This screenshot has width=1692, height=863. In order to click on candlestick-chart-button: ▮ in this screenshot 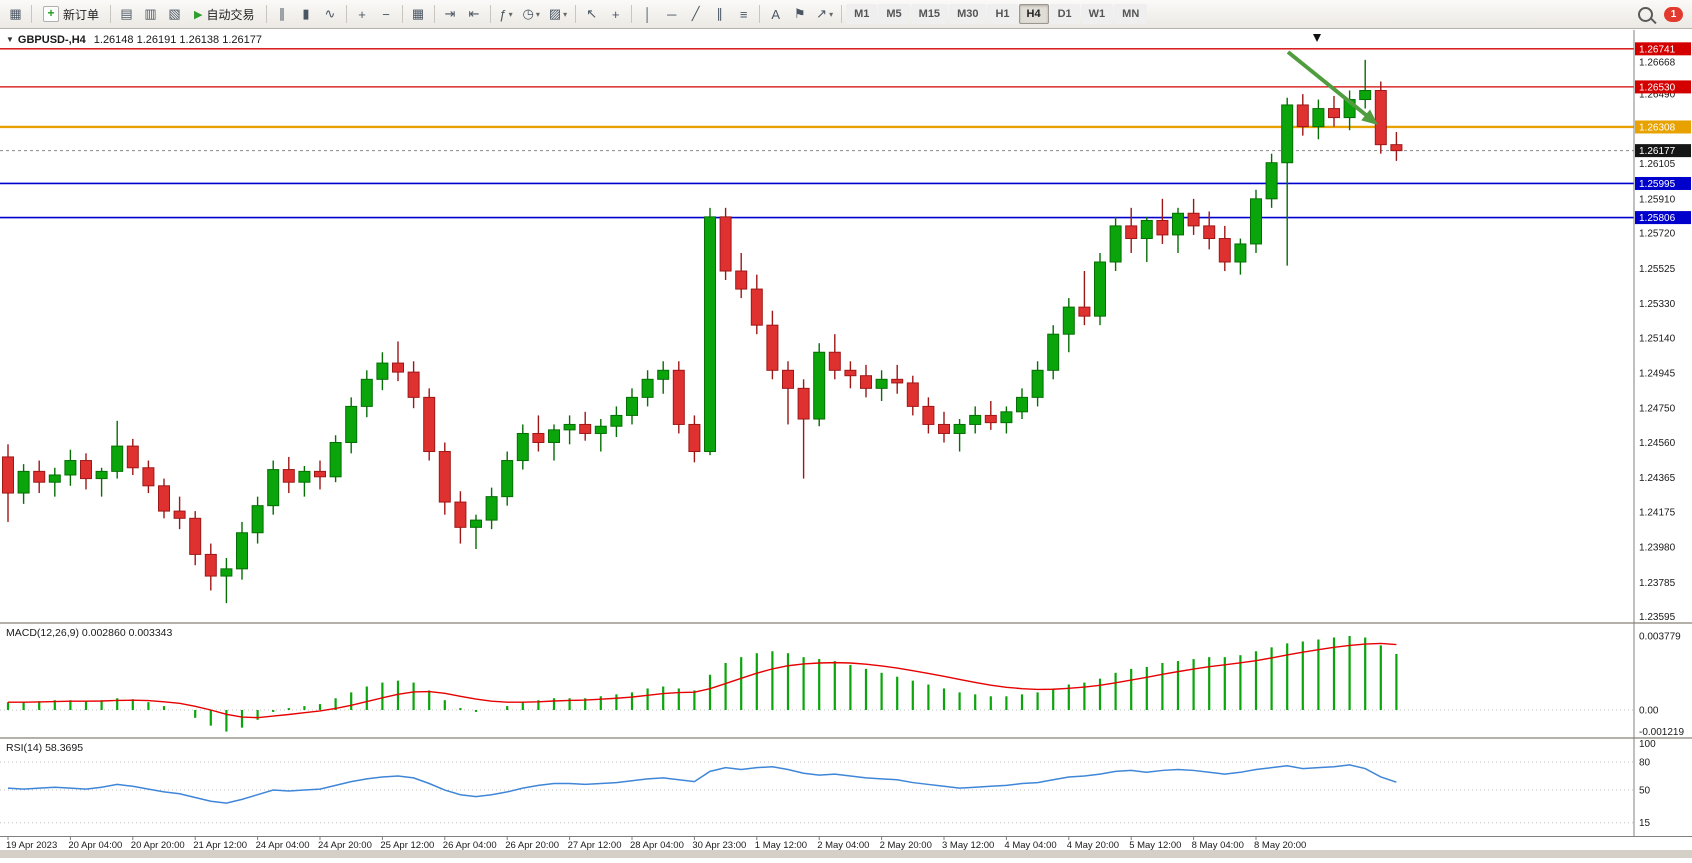, I will do `click(306, 14)`.